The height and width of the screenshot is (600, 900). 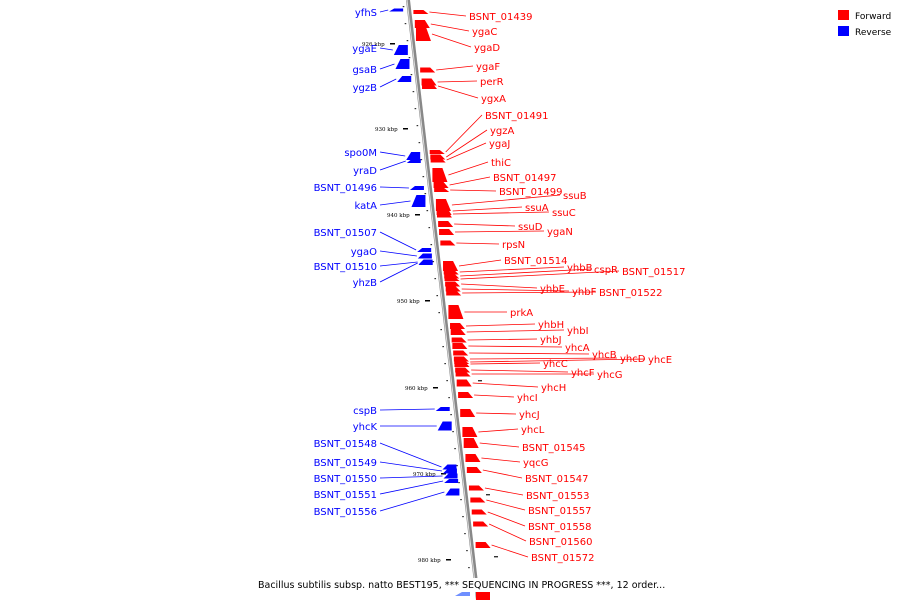 I want to click on gene-rpsn, so click(x=448, y=243).